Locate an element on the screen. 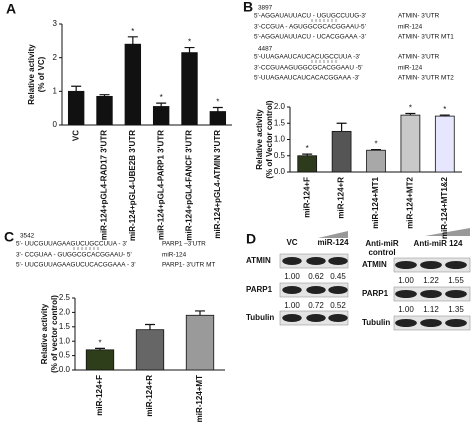 This screenshot has width=474, height=434. sequence: 5'-UUAGAAUCAUCACUGCCUUA -3' is located at coordinates (307, 57).